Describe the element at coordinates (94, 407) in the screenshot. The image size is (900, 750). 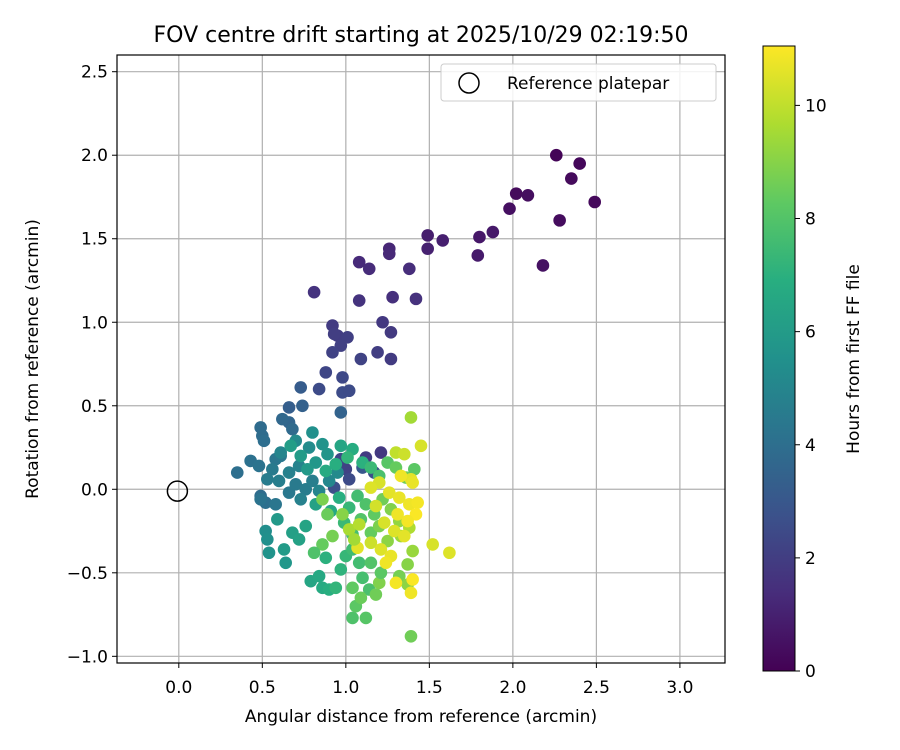
I see `y-tick-label: 0.5` at that location.